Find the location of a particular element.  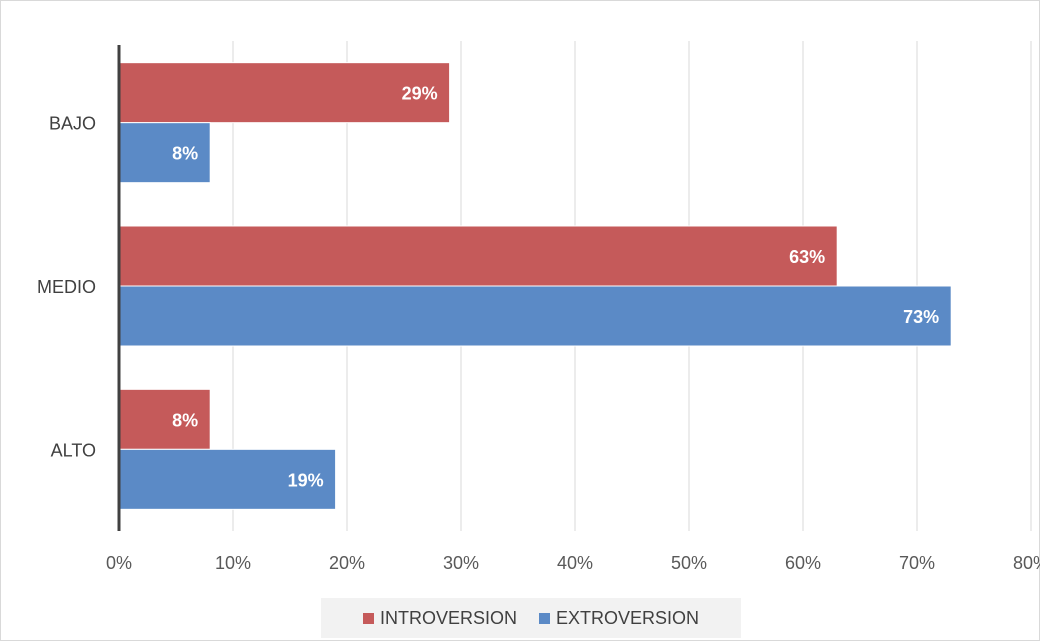

x-tick-label: 20% is located at coordinates (347, 563).